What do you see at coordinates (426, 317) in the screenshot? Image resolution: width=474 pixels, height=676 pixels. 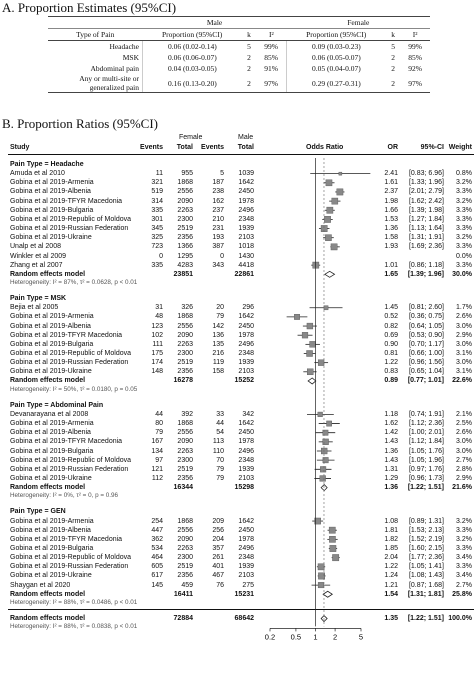 I see `ci-value: [0.36; 0.75]` at bounding box center [426, 317].